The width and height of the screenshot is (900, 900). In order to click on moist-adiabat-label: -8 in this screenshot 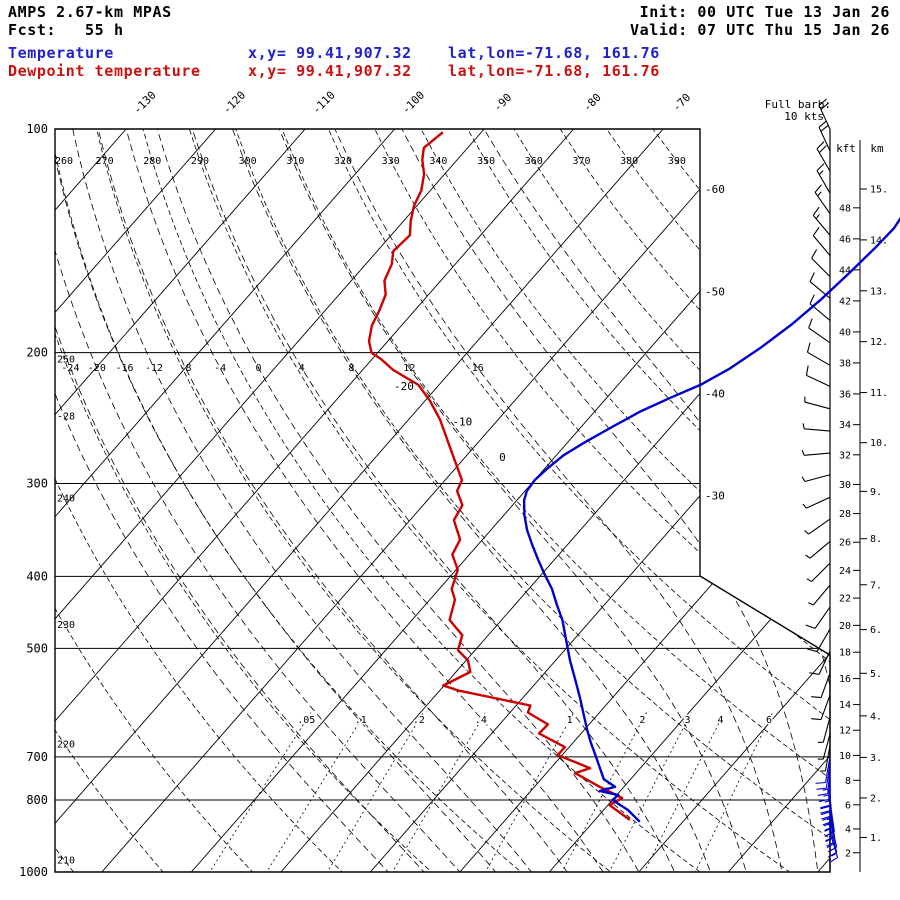, I will do `click(186, 368)`.